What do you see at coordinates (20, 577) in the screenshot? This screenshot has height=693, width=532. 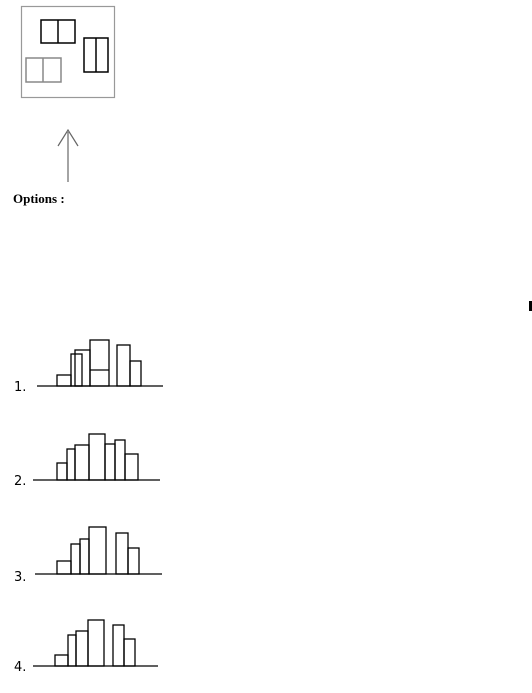 I see `option-3-label: 3.` at bounding box center [20, 577].